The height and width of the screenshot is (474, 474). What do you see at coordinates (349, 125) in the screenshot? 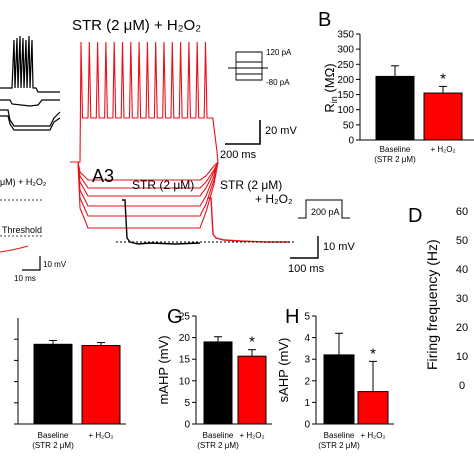
I see `y-tick-label: 50` at bounding box center [349, 125].